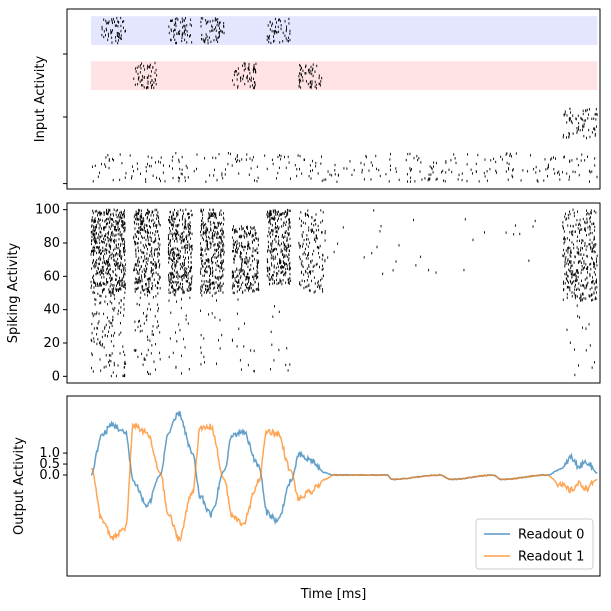  What do you see at coordinates (49, 475) in the screenshot?
I see `y-tick-label: 0.0` at bounding box center [49, 475].